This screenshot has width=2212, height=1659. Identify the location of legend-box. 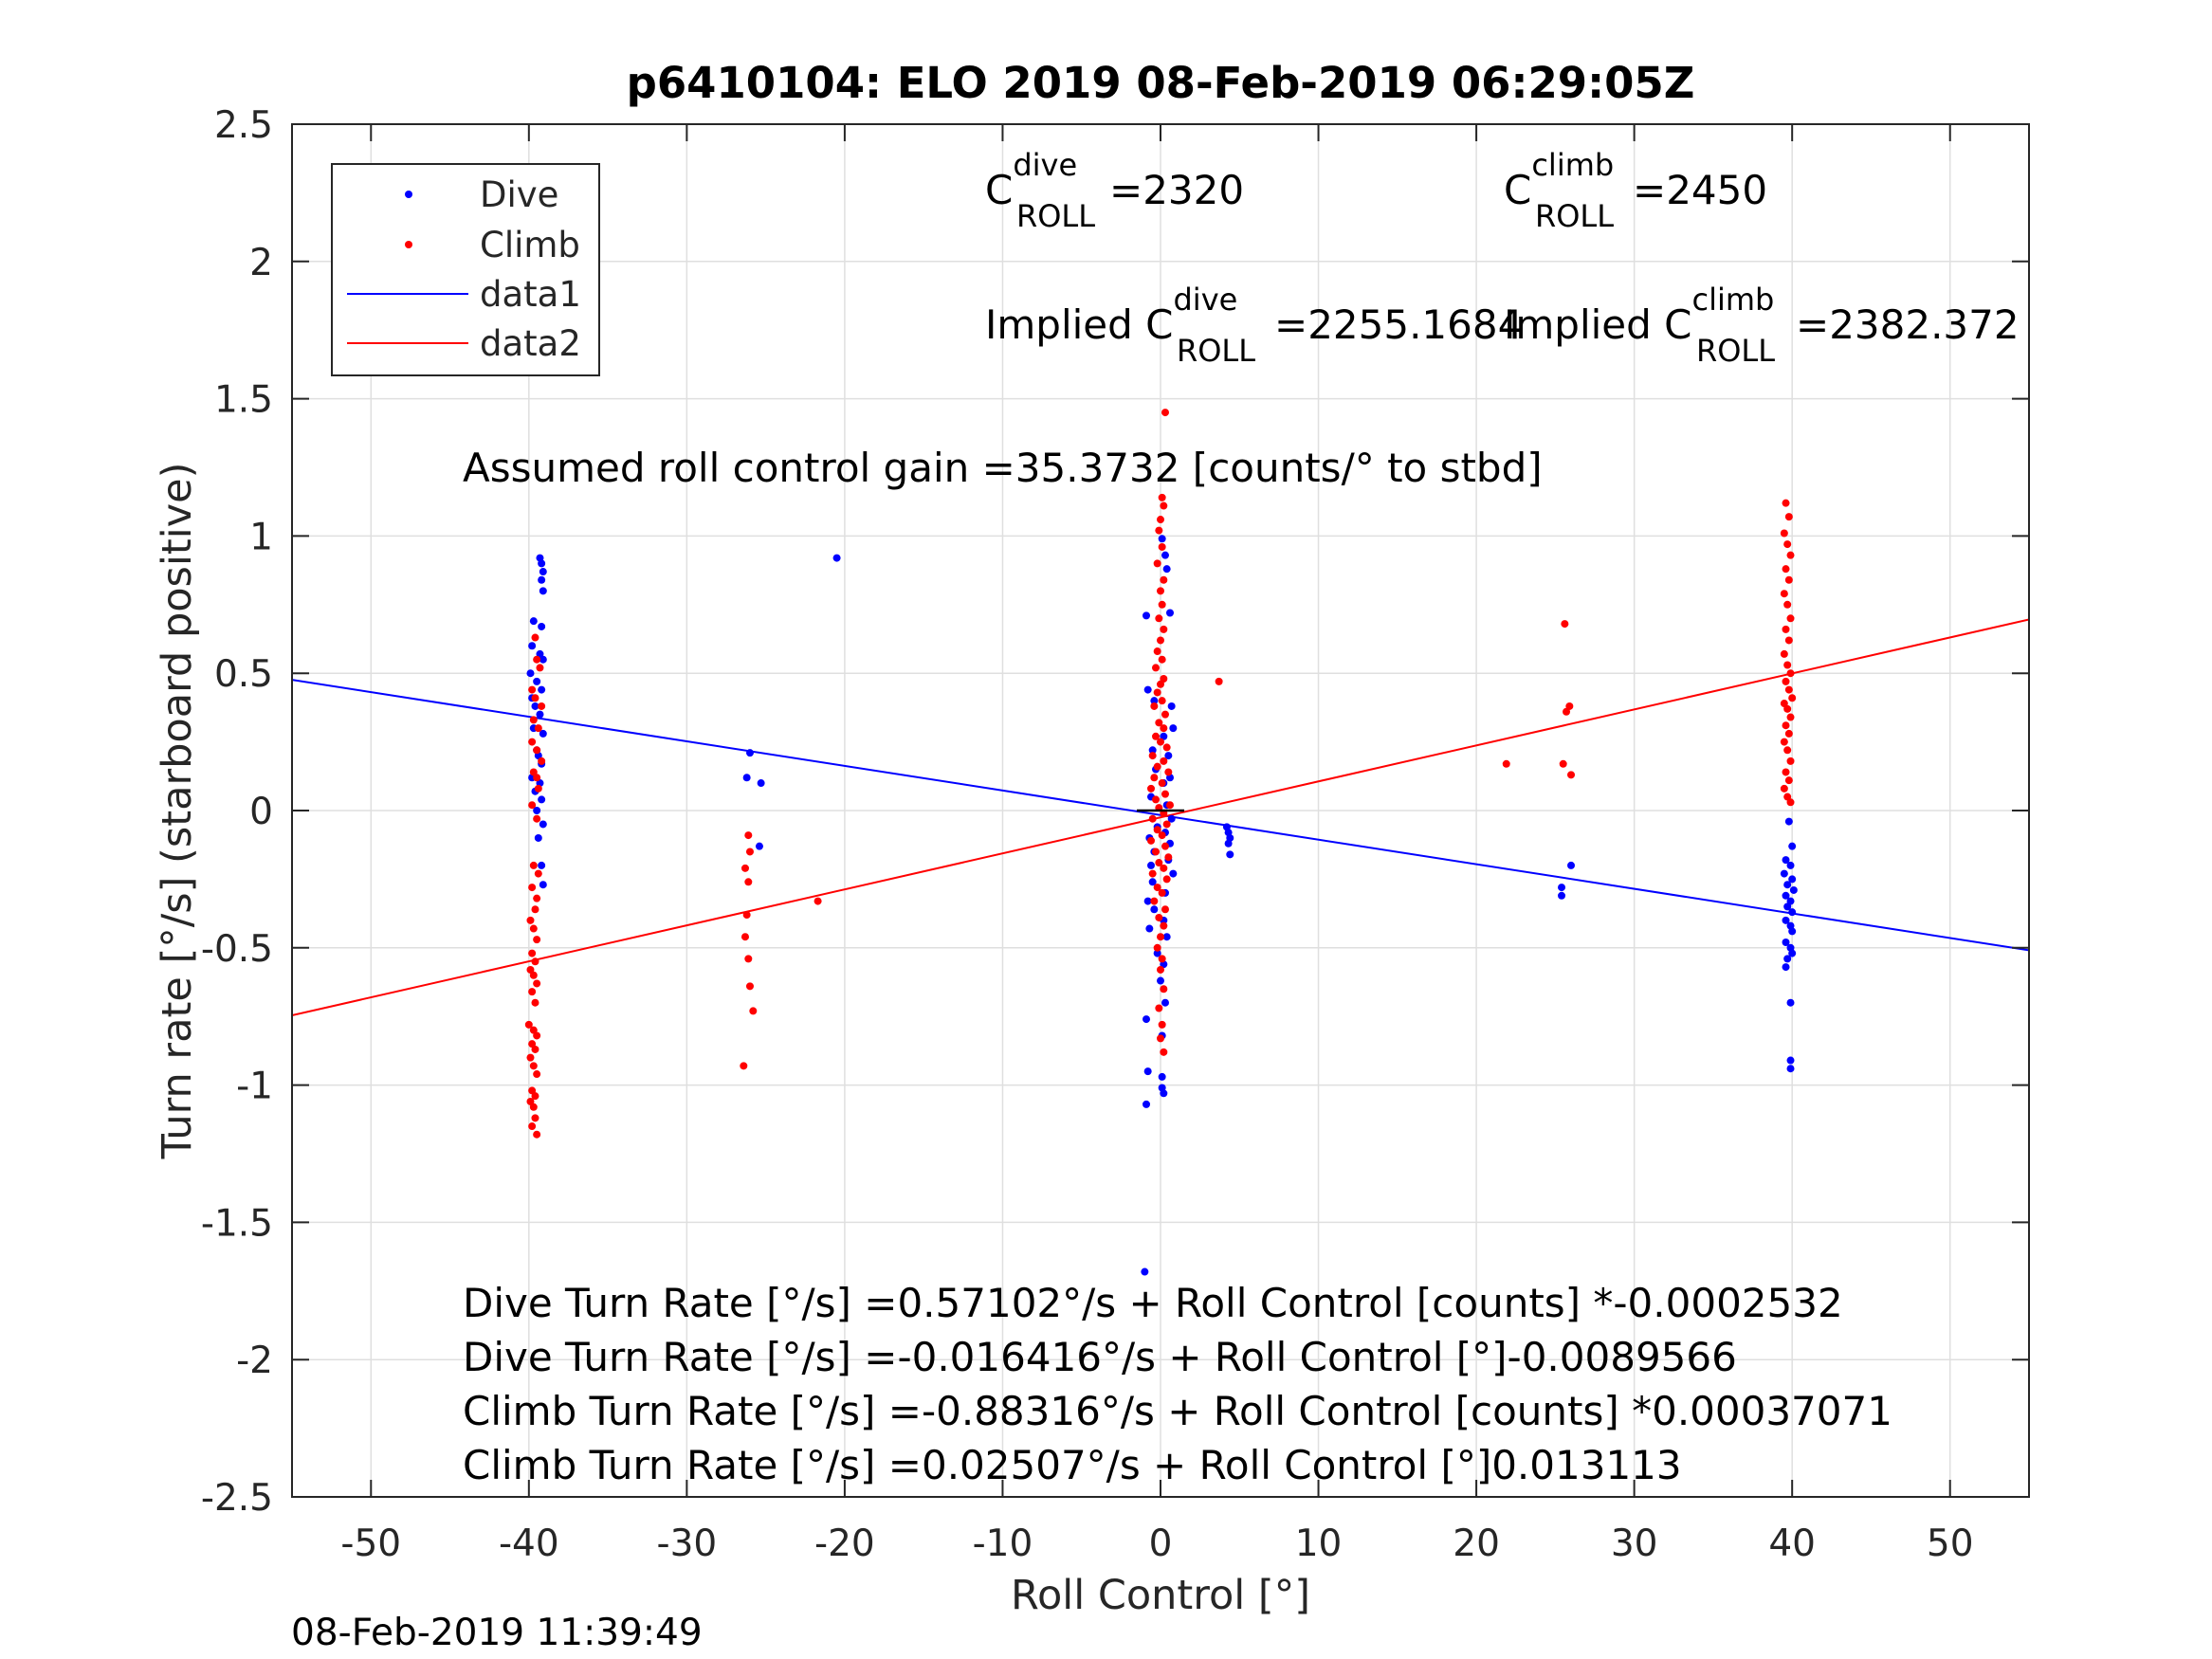
(465, 269).